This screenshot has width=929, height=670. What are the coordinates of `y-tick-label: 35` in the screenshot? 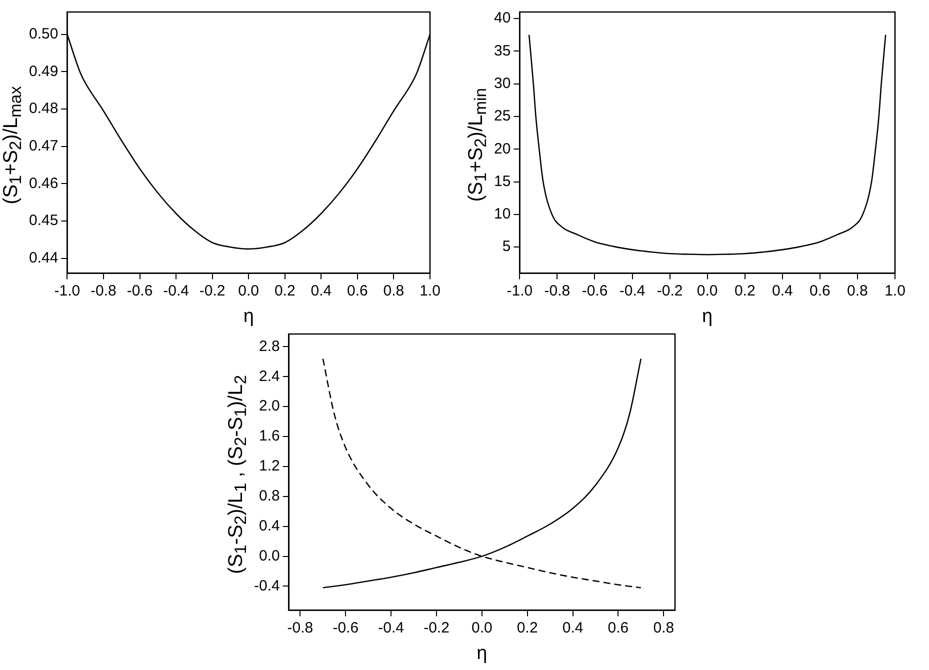 It's located at (502, 51).